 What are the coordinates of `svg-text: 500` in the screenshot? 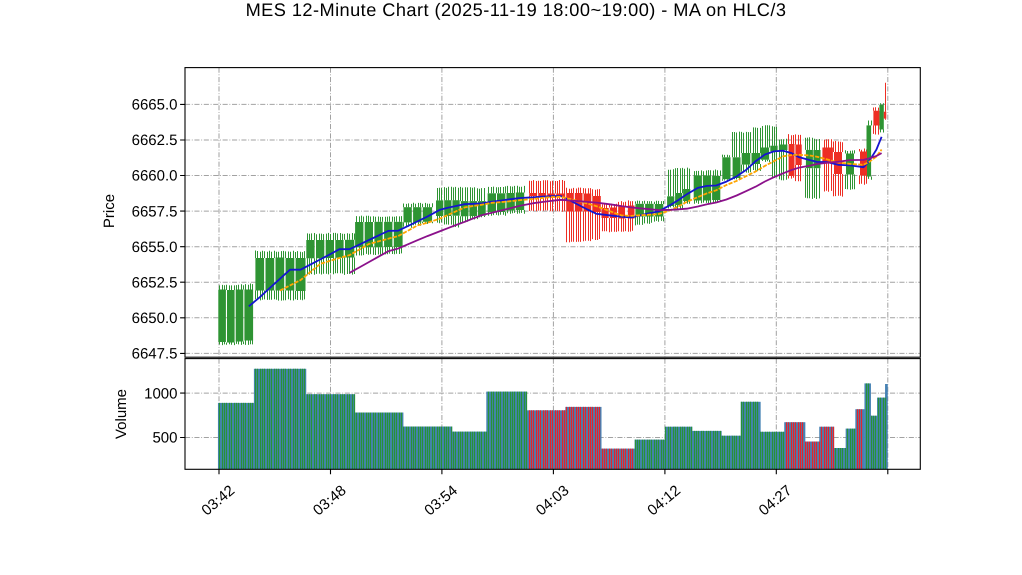 It's located at (164, 438).